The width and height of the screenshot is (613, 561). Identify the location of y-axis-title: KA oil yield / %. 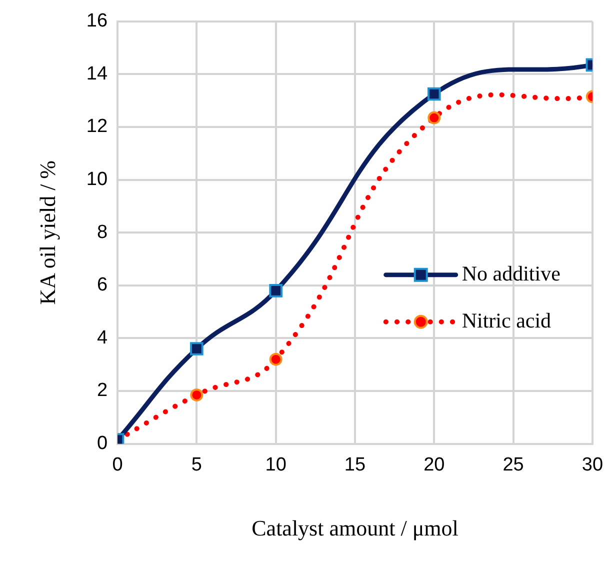
(47, 232).